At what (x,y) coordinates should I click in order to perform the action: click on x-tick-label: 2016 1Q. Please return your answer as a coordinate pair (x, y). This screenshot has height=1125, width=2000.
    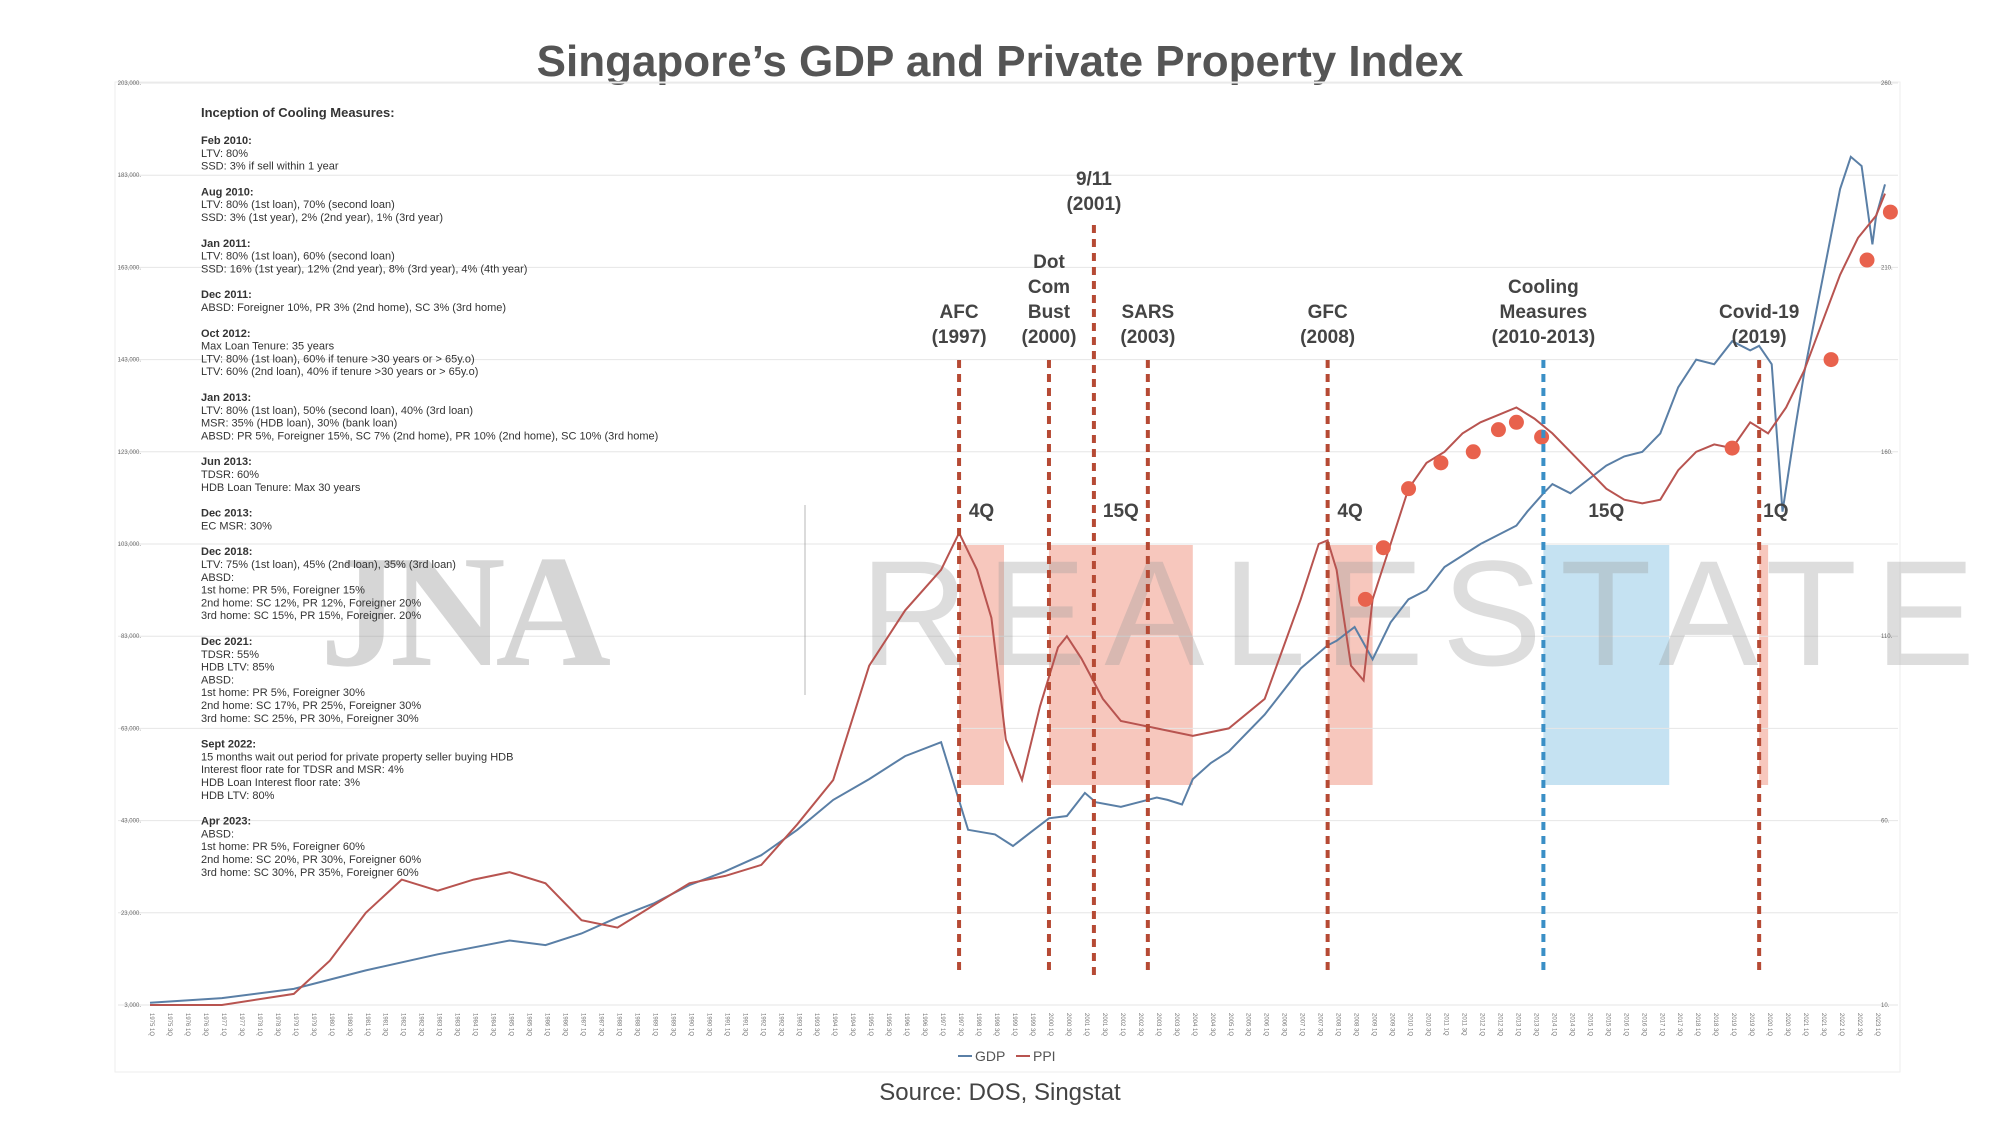
    Looking at the image, I should click on (1625, 1024).